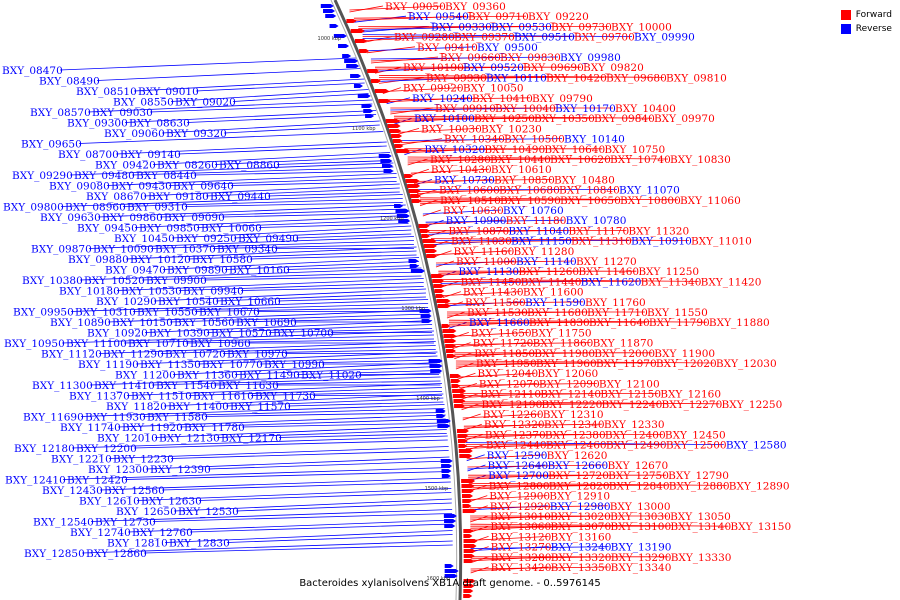  Describe the element at coordinates (266, 323) in the screenshot. I see `gene-label: BXY_10690` at that location.